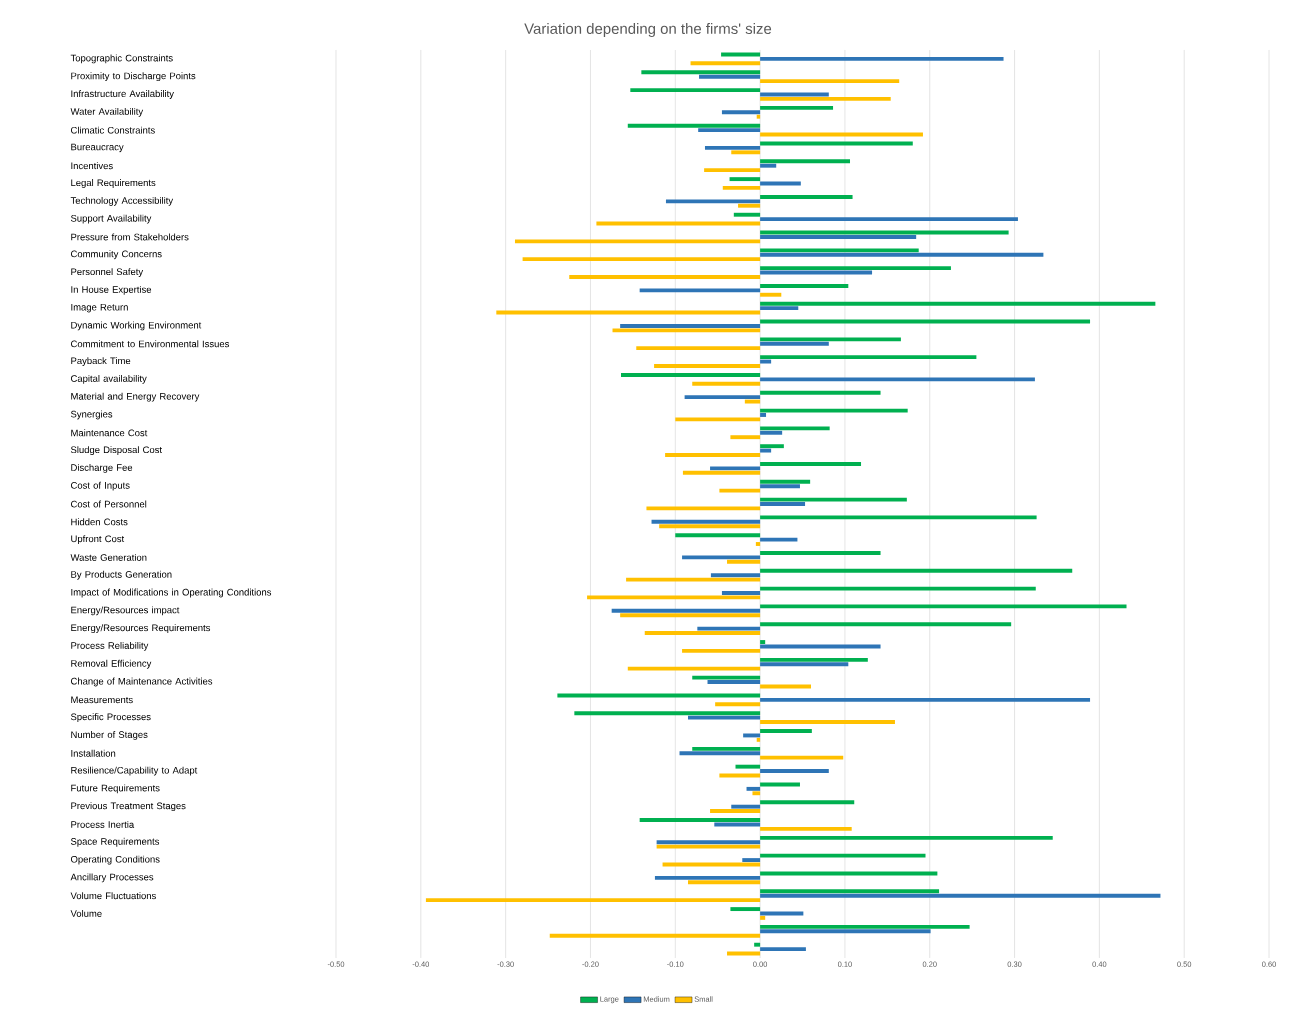  Describe the element at coordinates (98, 540) in the screenshot. I see `y-tick-label: Upfront Cost` at that location.